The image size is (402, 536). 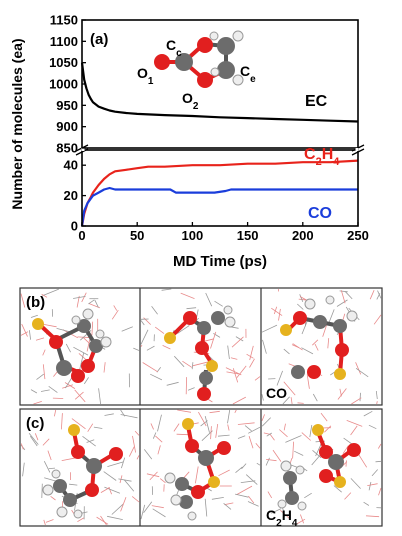 What do you see at coordinates (320, 213) in the screenshot?
I see `series-label-co: CO` at bounding box center [320, 213].